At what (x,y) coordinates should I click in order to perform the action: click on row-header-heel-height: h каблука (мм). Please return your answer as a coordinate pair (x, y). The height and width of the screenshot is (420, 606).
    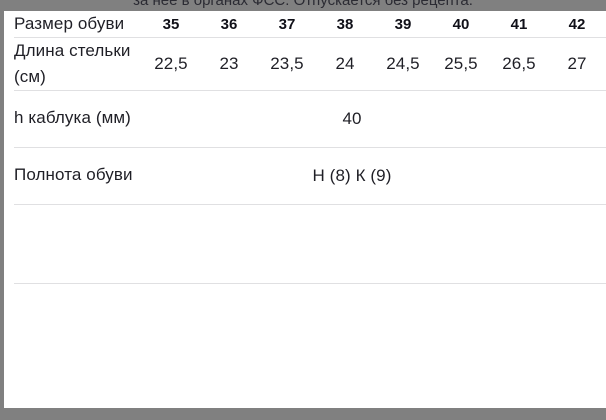
    Looking at the image, I should click on (78, 119).